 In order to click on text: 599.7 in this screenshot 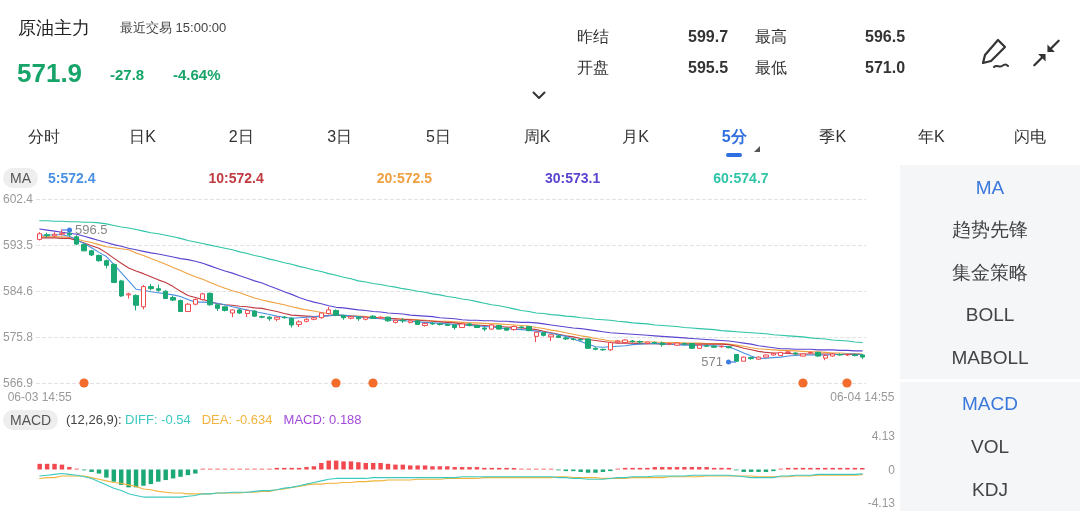, I will do `click(708, 37)`.